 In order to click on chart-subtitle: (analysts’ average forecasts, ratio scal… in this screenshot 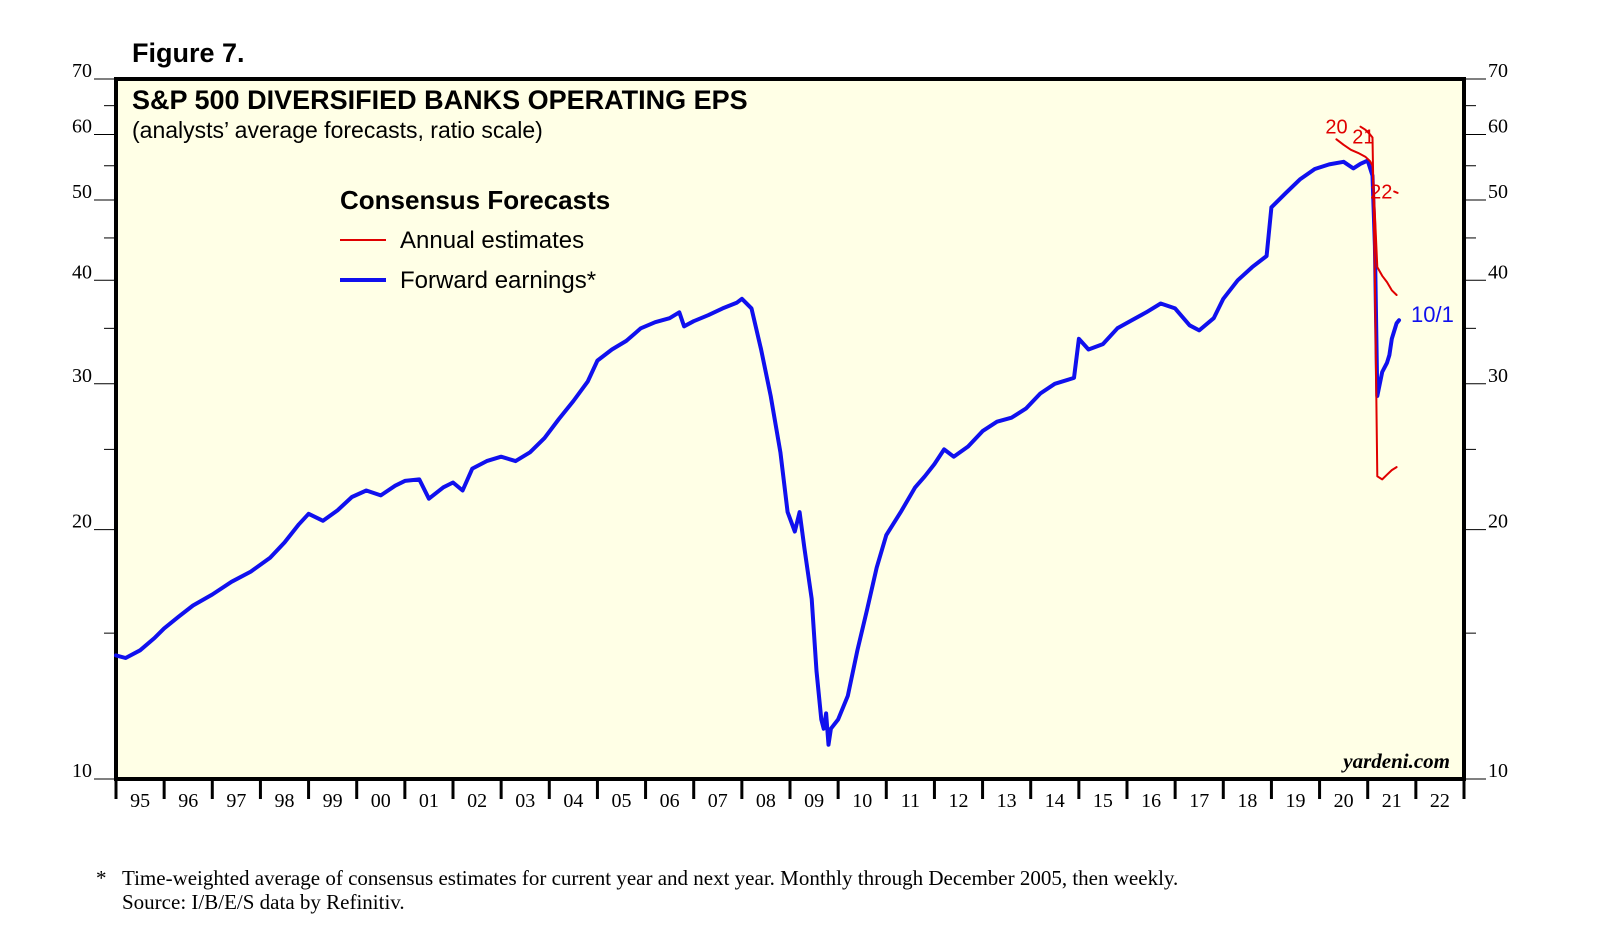, I will do `click(337, 130)`.